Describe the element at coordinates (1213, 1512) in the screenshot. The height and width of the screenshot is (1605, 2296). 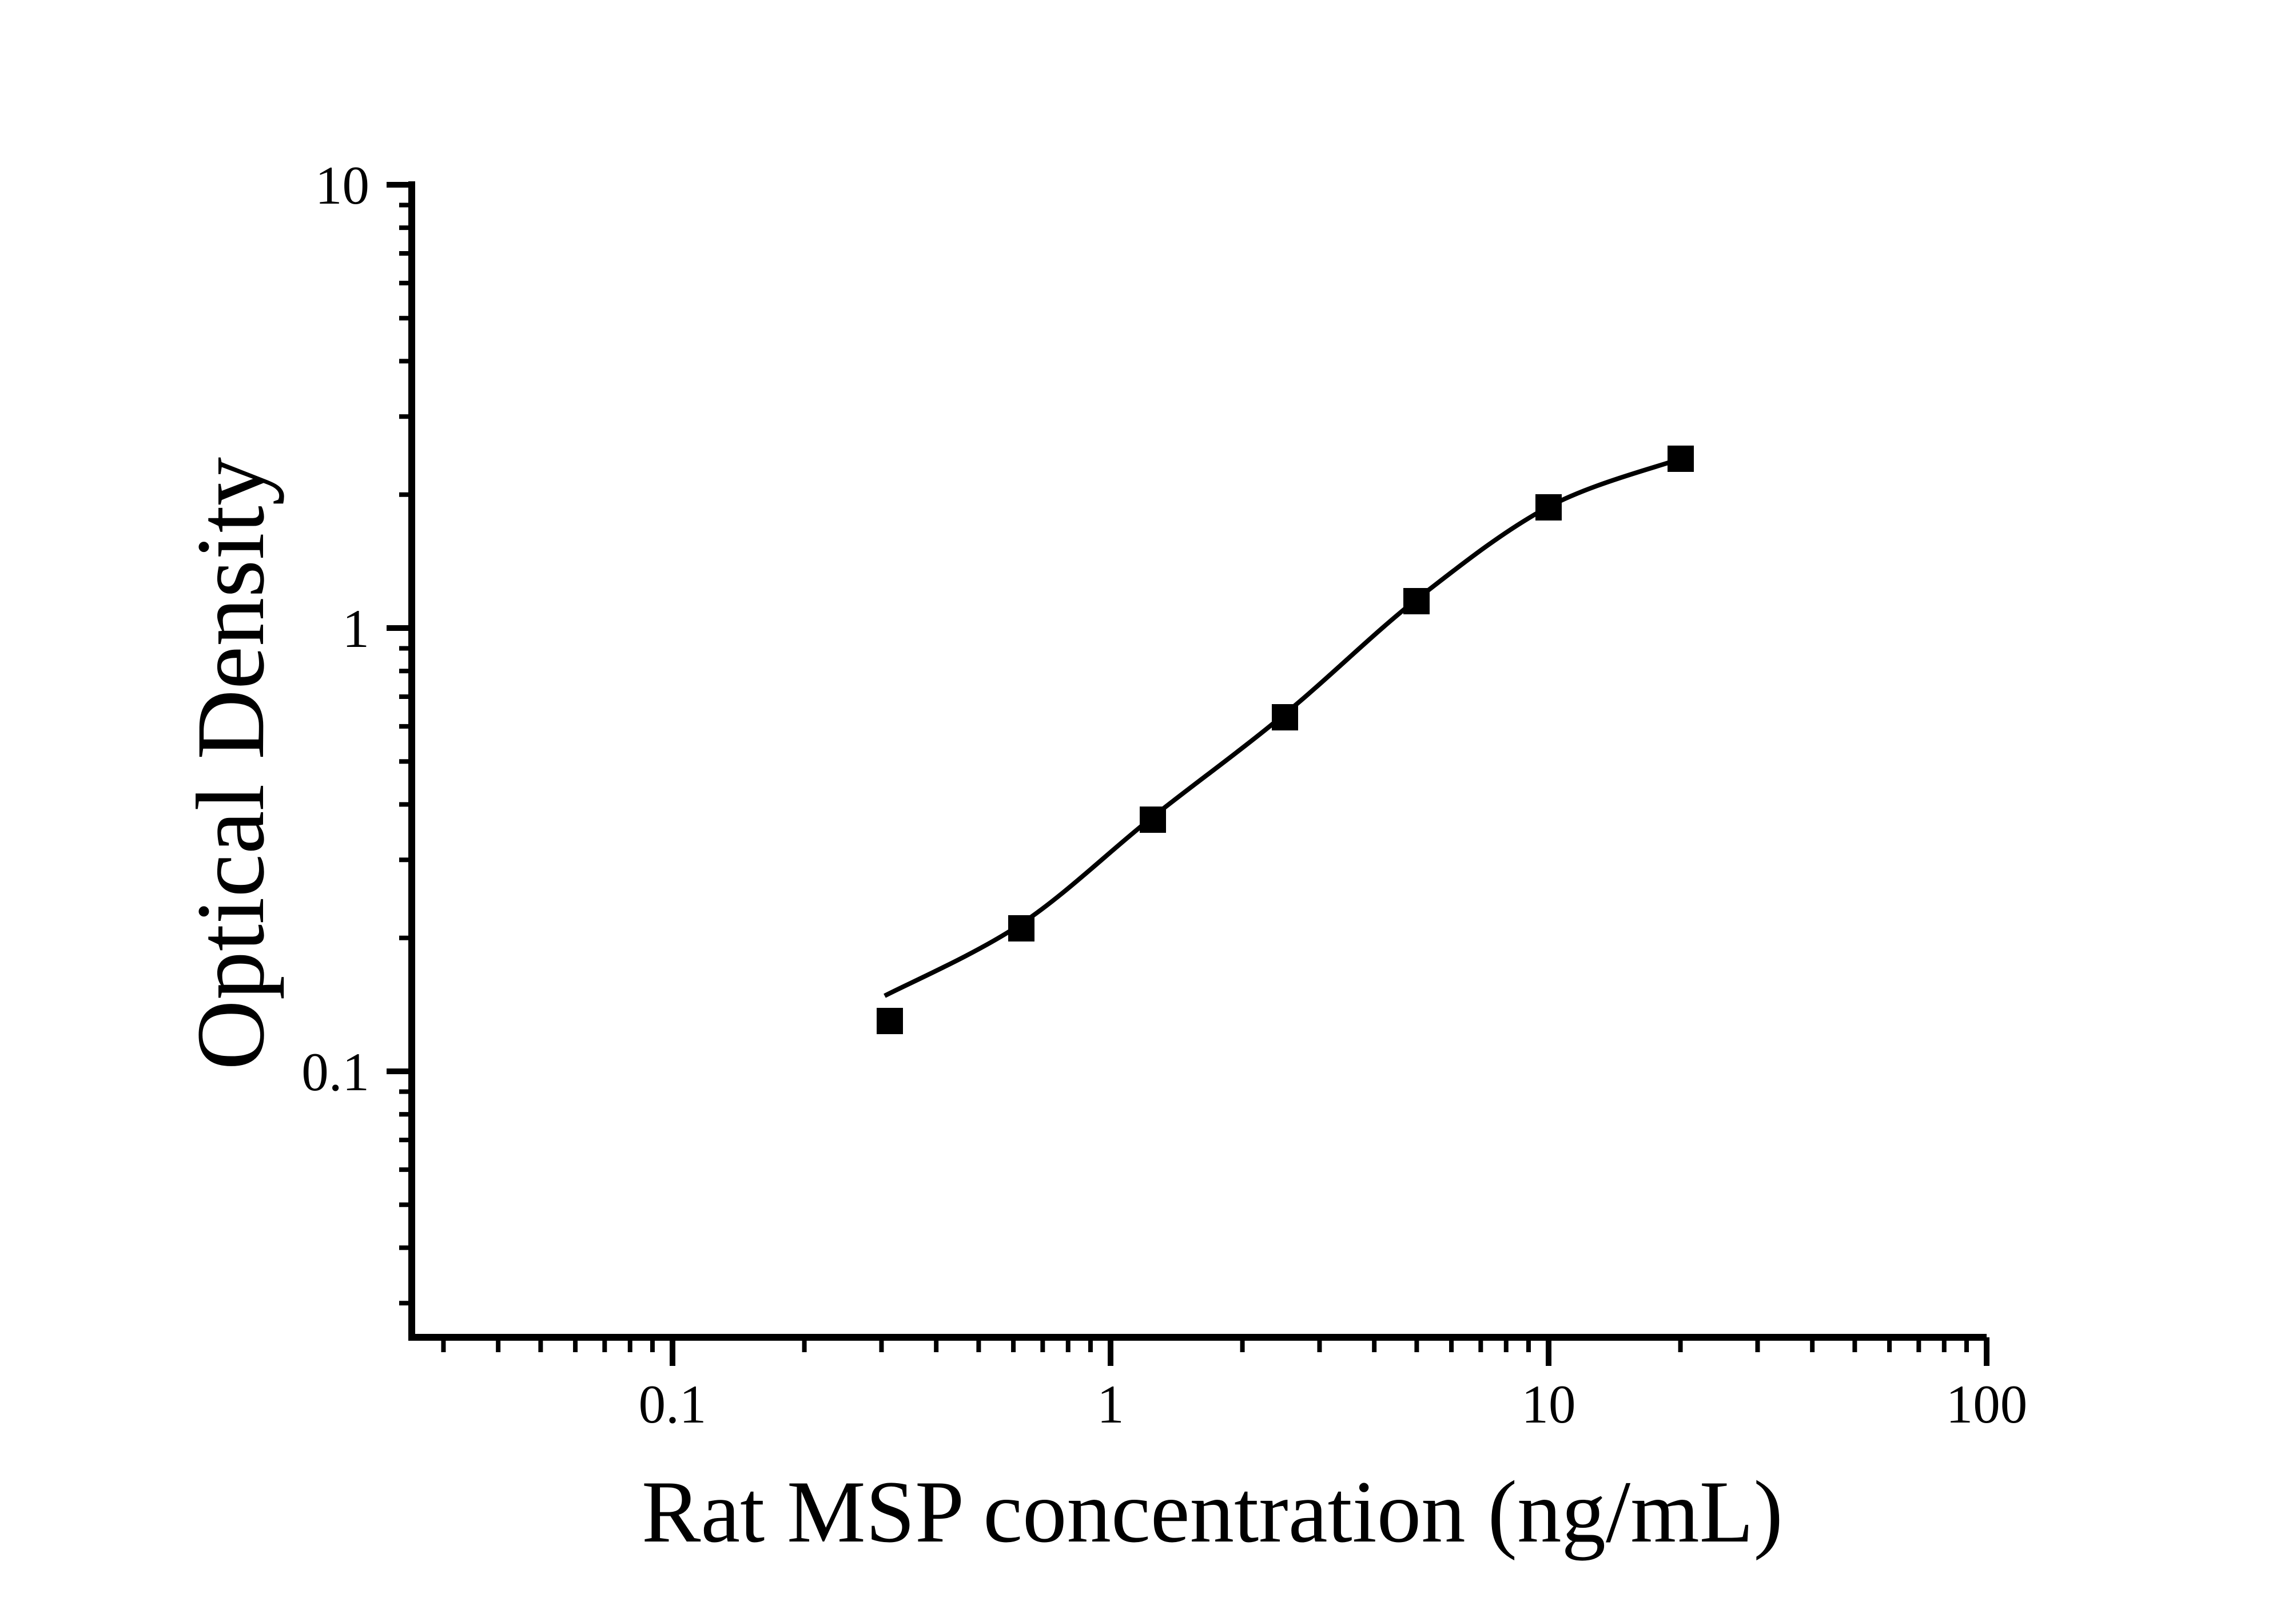
I see `x-axis-title: Rat MSP concentration (ng/mL)` at that location.